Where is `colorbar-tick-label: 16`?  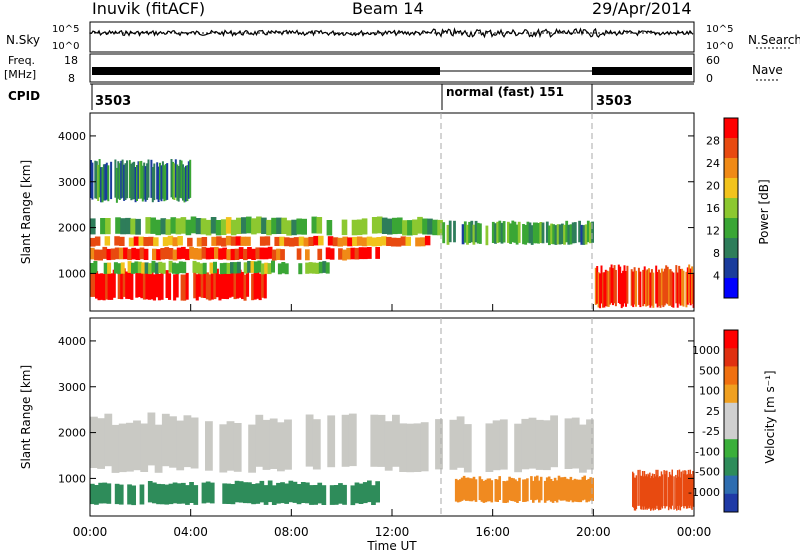 colorbar-tick-label: 16 is located at coordinates (713, 208).